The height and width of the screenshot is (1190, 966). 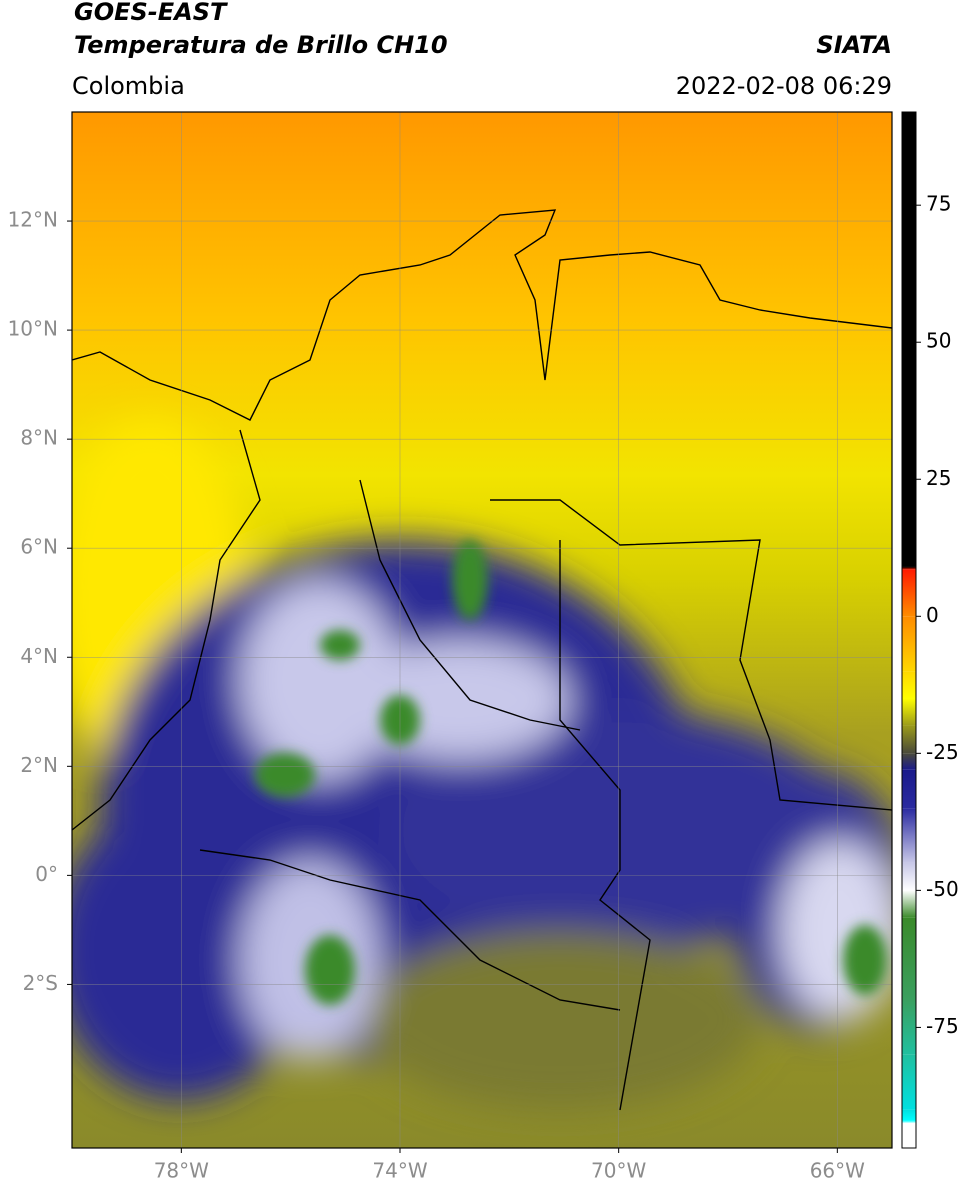 I want to click on colorbar: 75 50 25 0 -25 -50 -75, so click(x=930, y=630).